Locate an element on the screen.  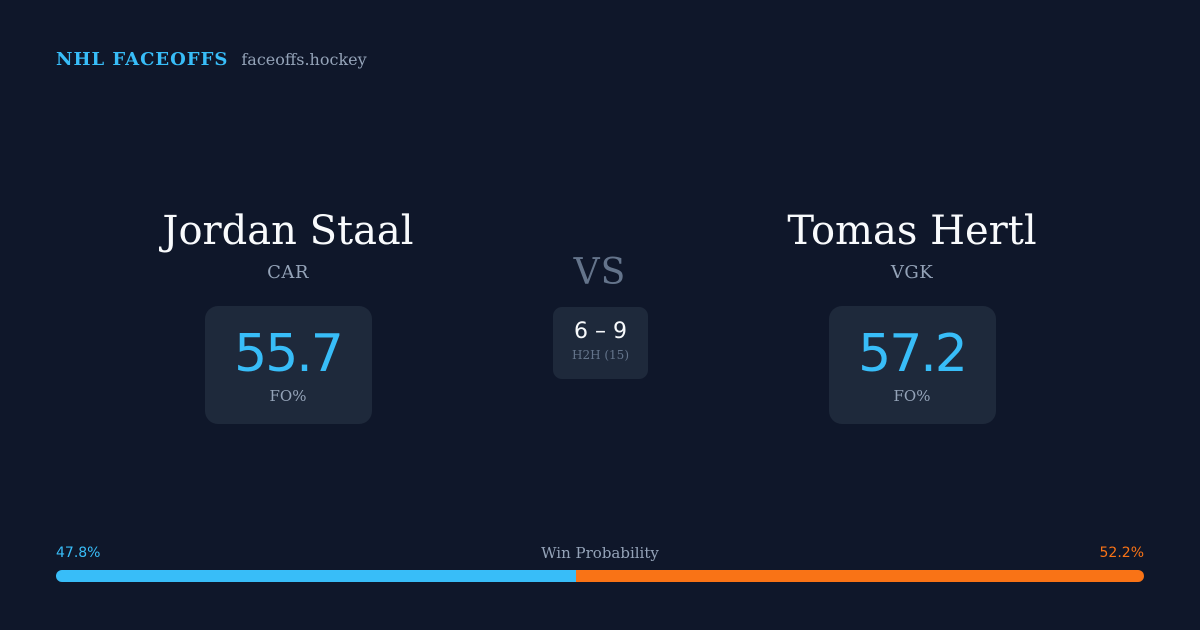
player-card-left: Jordan Staal CAR 55.7 FO% is located at coordinates (288, 314).